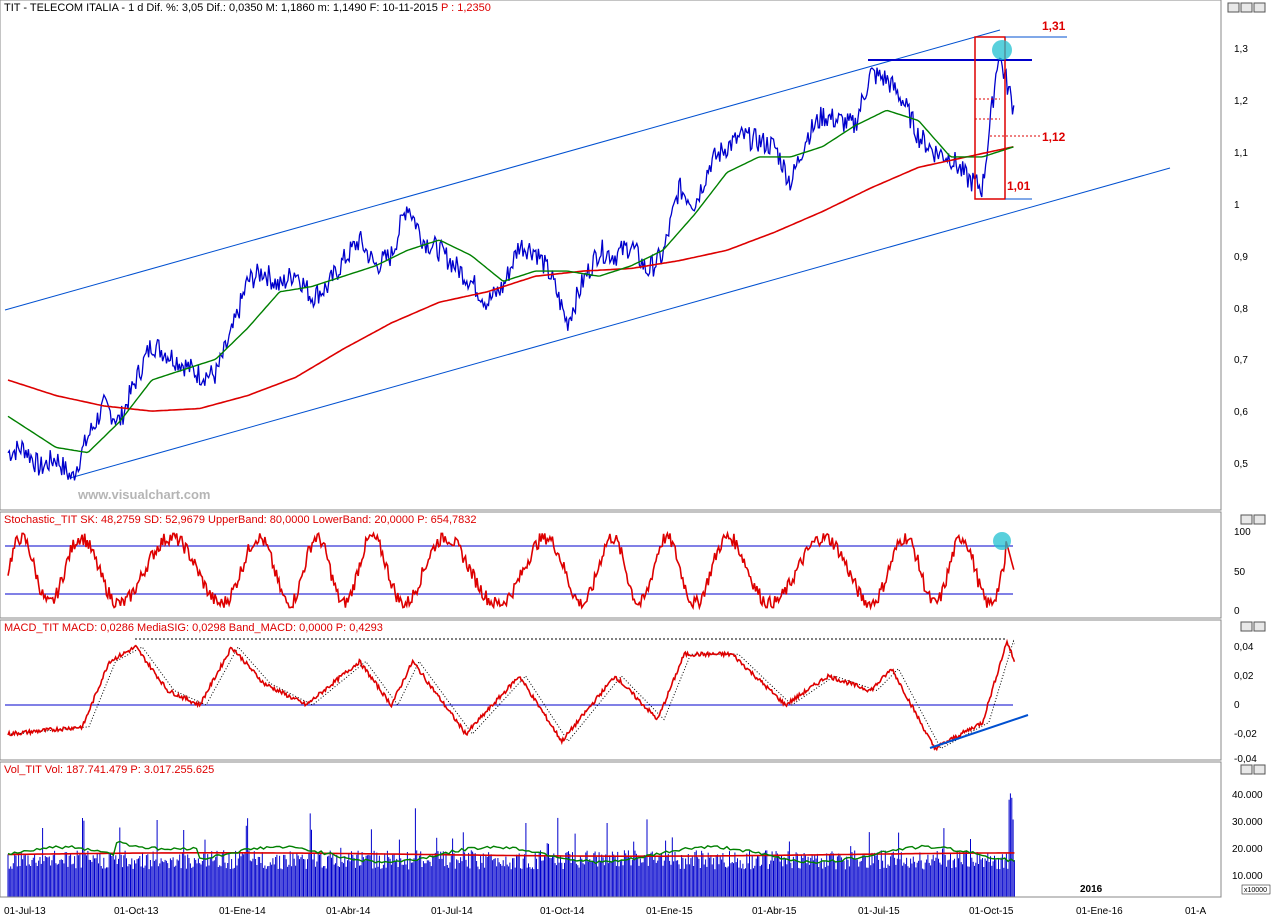  Describe the element at coordinates (669, 911) in the screenshot. I see `x-tick: 01-Ene-15` at that location.